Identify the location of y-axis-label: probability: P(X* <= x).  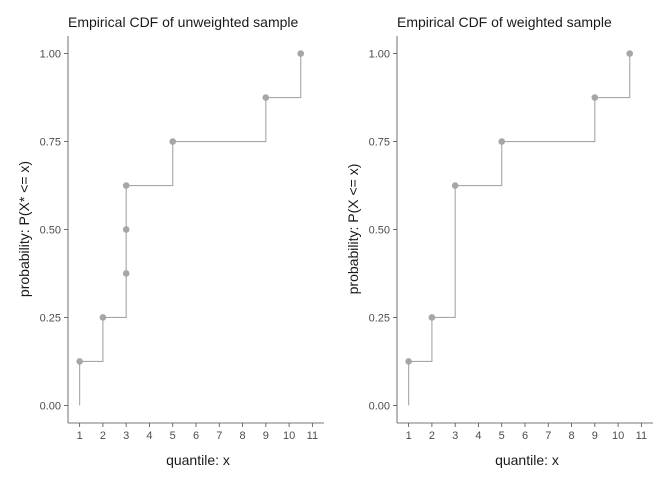
(24, 229).